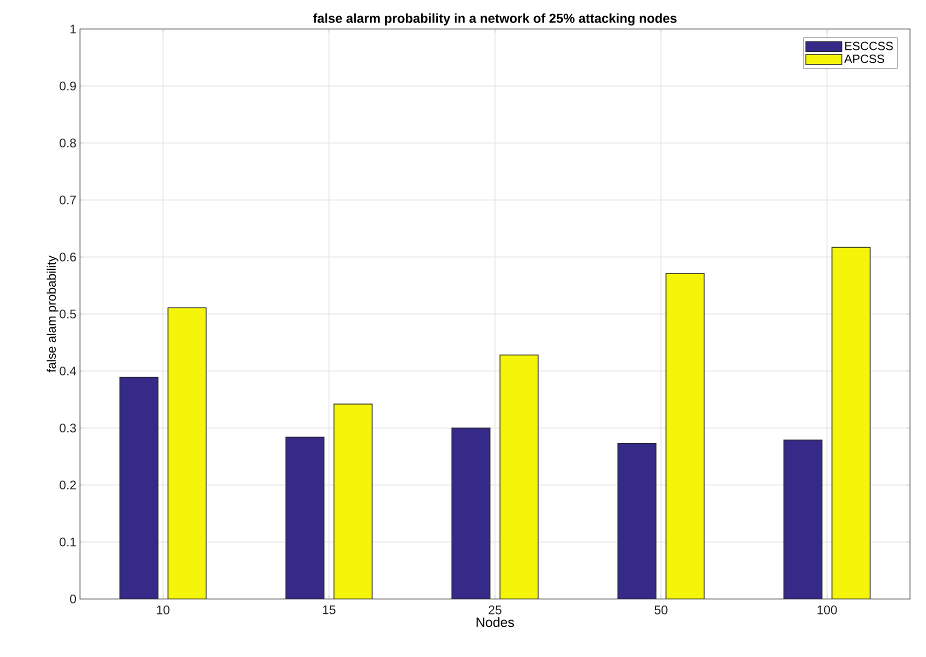  Describe the element at coordinates (827, 610) in the screenshot. I see `x-tick-label: 100` at that location.